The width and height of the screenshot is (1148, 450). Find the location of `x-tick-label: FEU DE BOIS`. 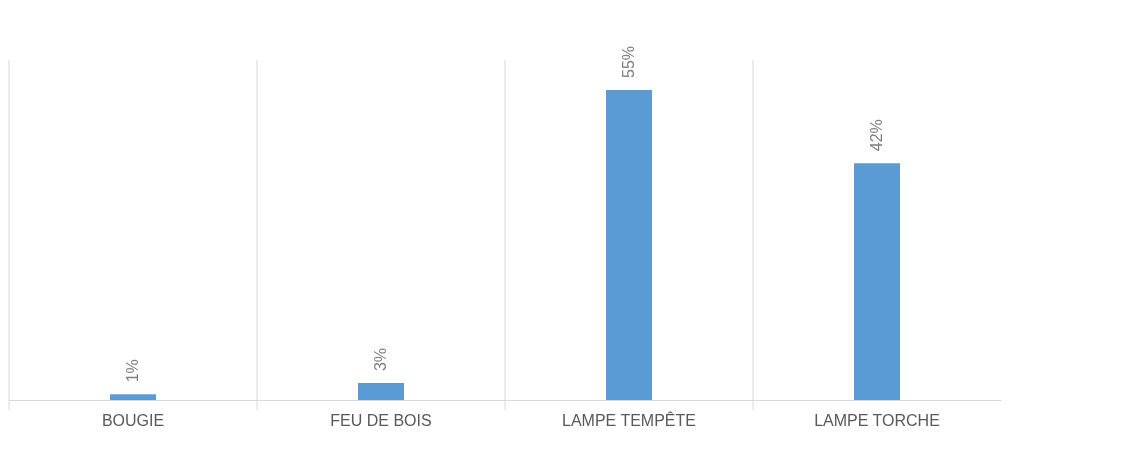

x-tick-label: FEU DE BOIS is located at coordinates (381, 420).